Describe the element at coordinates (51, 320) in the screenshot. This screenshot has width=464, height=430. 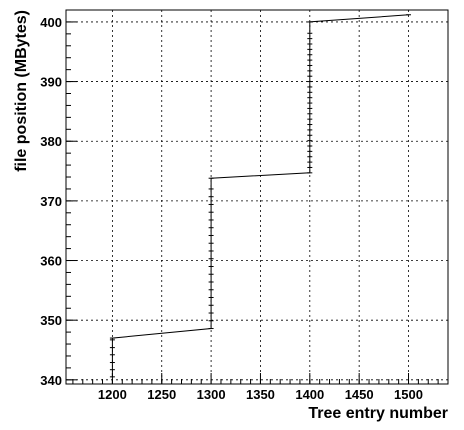
I see `y-tick-label: 350` at that location.